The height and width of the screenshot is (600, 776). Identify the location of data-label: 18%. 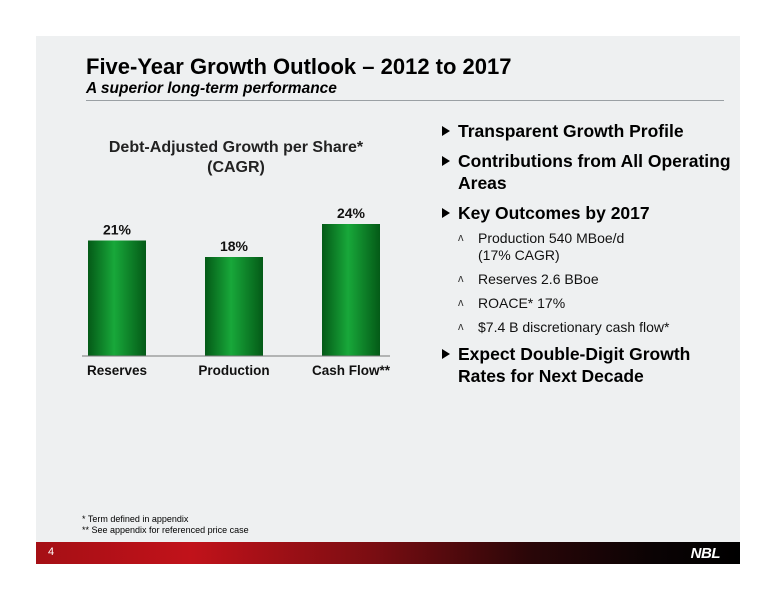
(234, 246).